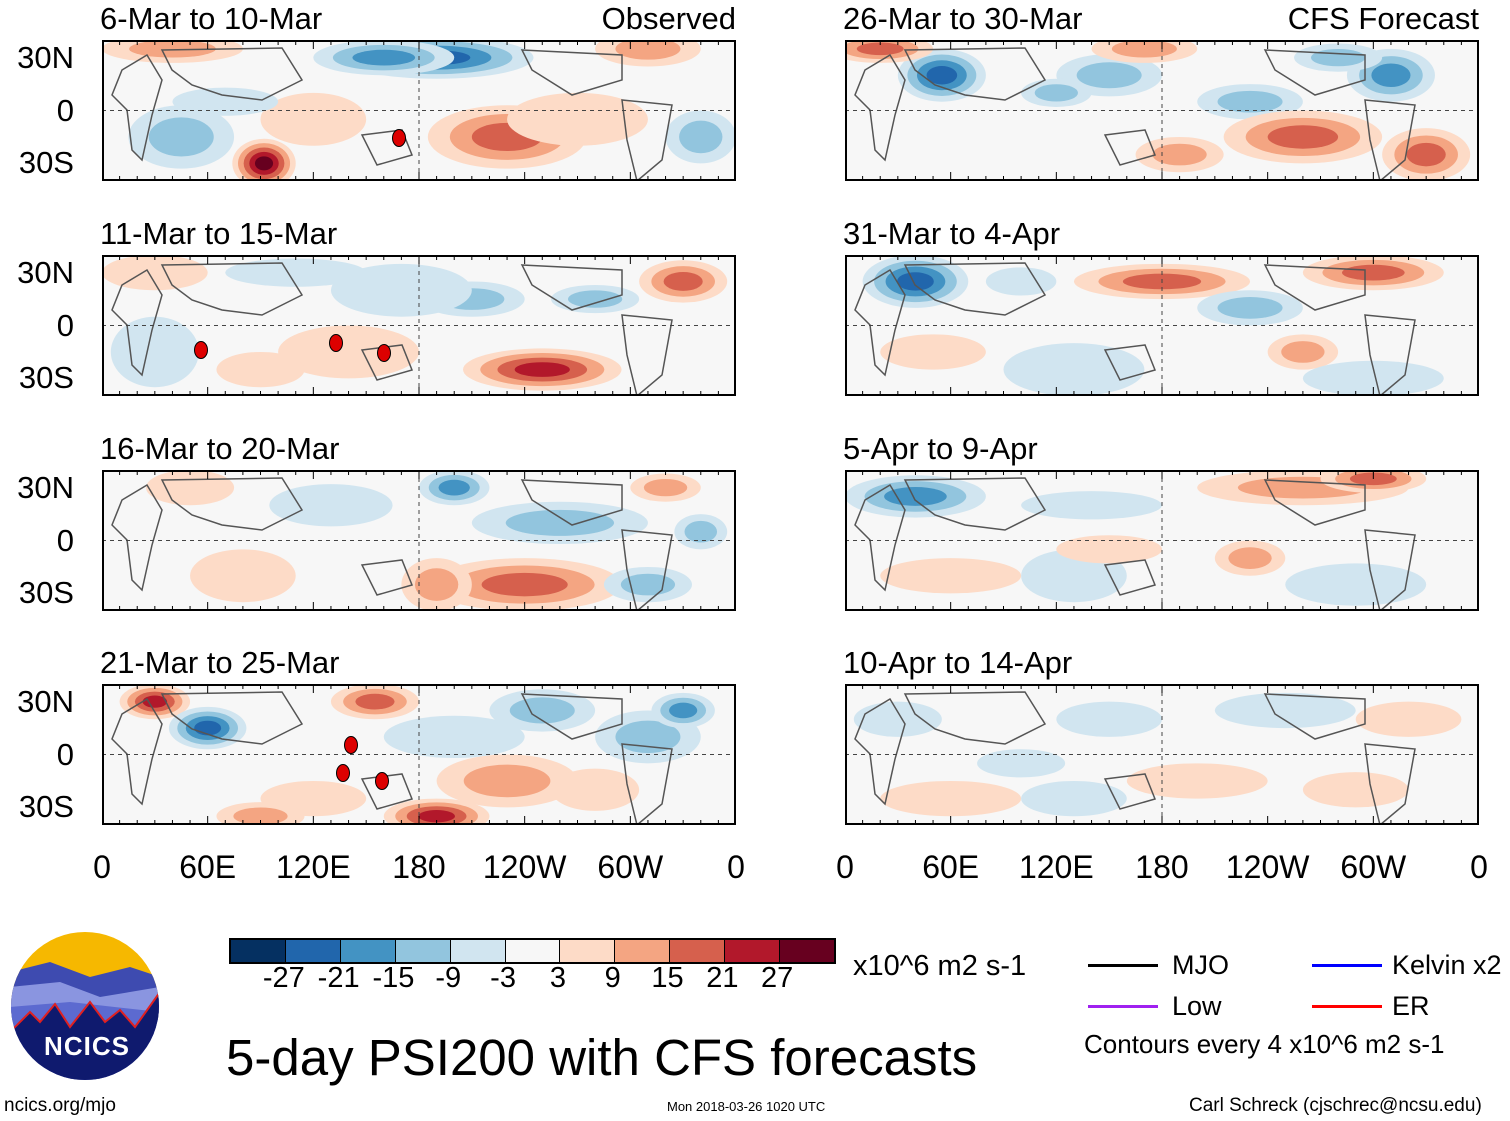 This screenshot has width=1510, height=1121. I want to click on panel-title: 6-Mar to 10-Mar, so click(211, 18).